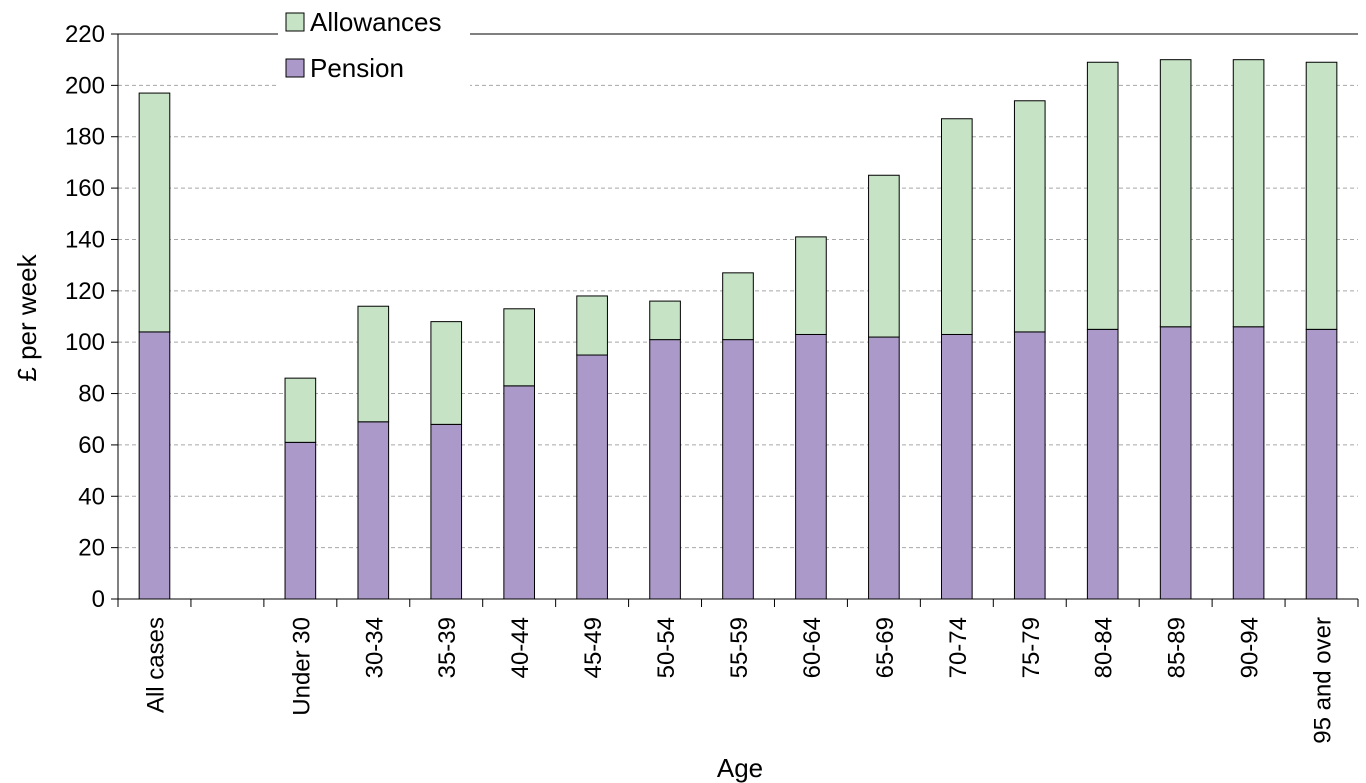 The image size is (1366, 783). What do you see at coordinates (85, 137) in the screenshot?
I see `y-tick-label: 180` at bounding box center [85, 137].